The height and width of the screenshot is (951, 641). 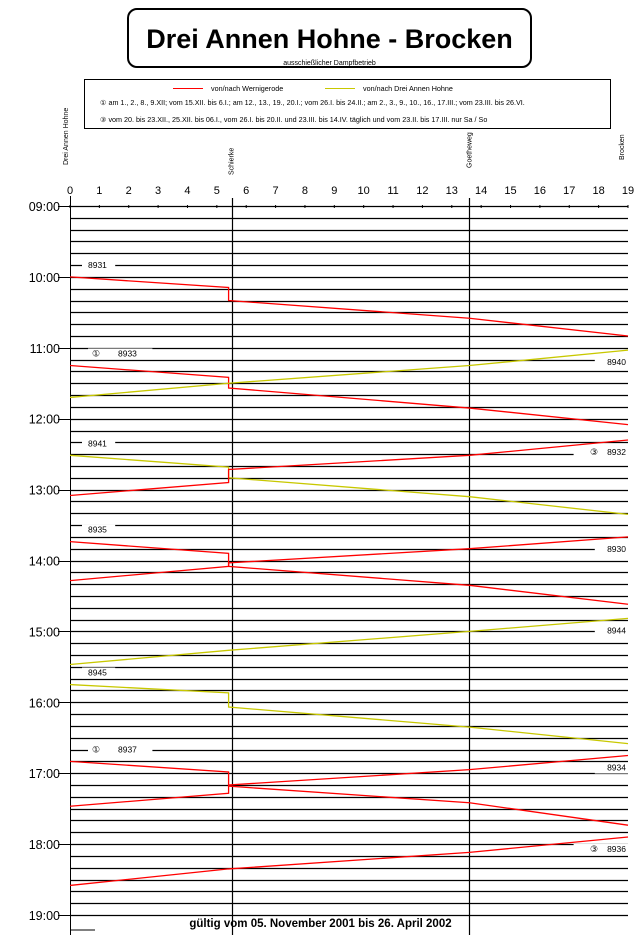 I want to click on train-number-label: 8936, so click(x=616, y=849).